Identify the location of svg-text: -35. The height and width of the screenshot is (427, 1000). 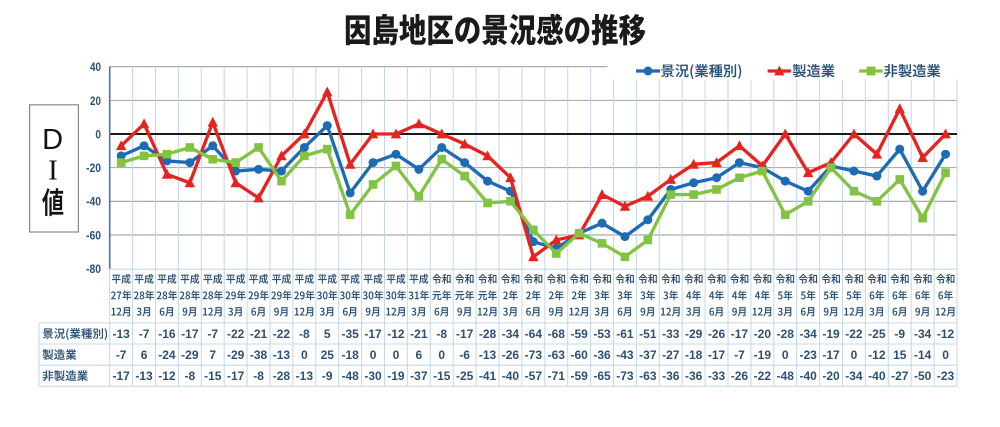
(350, 334).